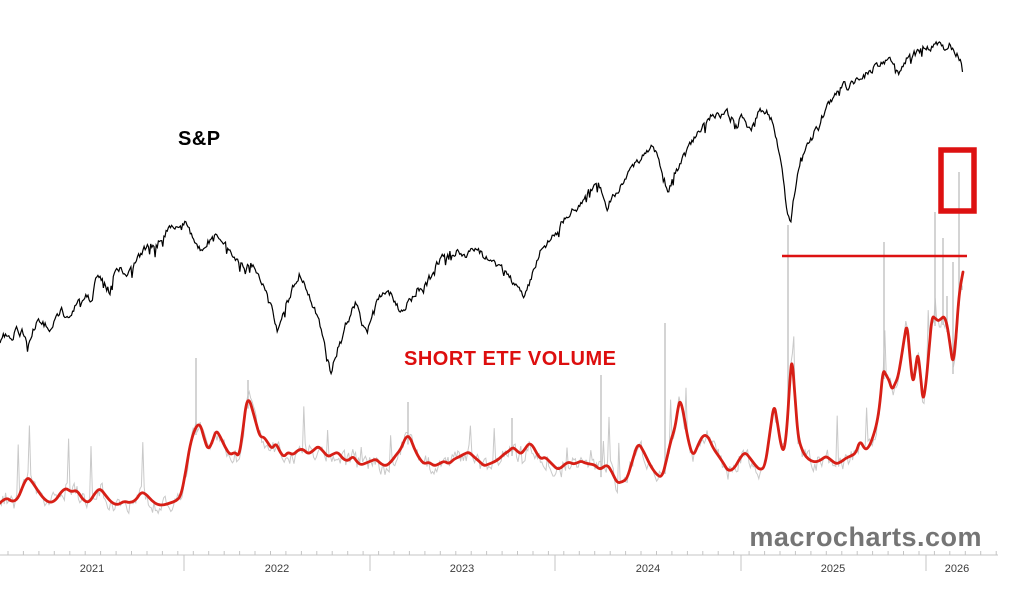 Image resolution: width=1024 pixels, height=593 pixels. What do you see at coordinates (92, 569) in the screenshot?
I see `x-axis-year-label: 2021` at bounding box center [92, 569].